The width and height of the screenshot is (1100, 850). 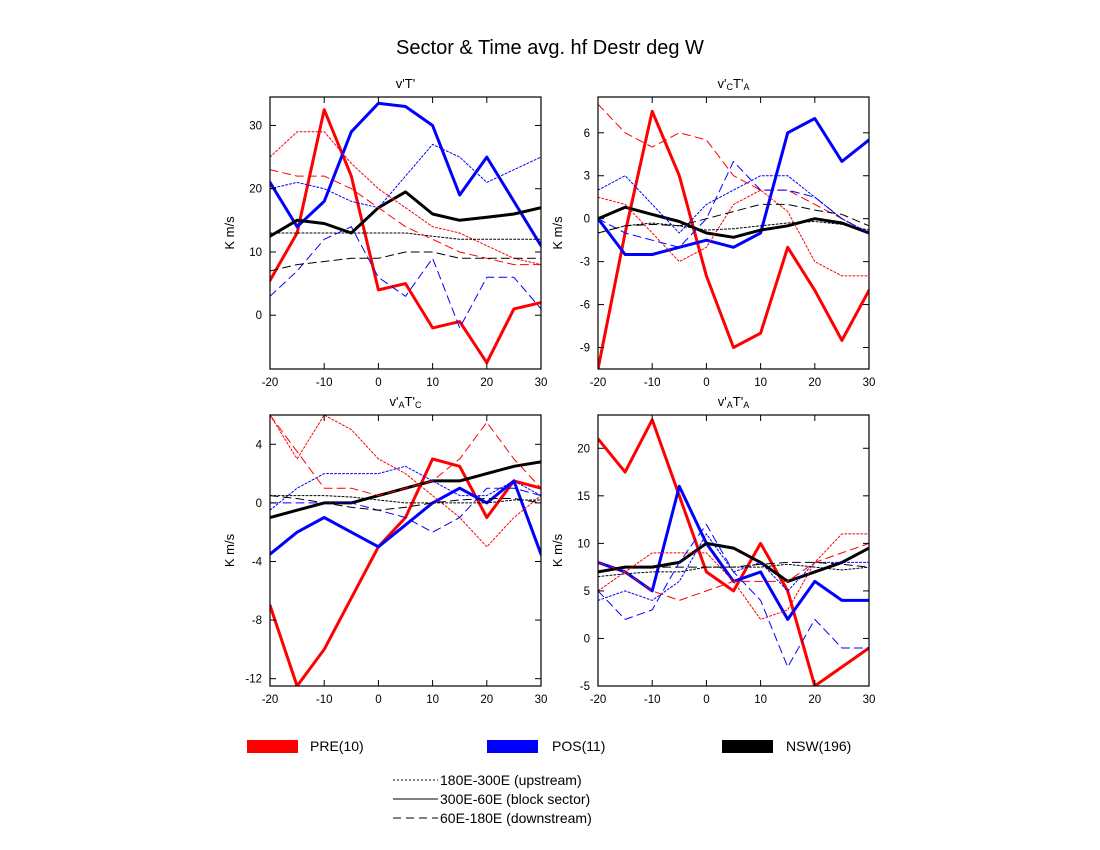 What do you see at coordinates (516, 818) in the screenshot?
I see `legend-style-label: 60E-180E (downstream)` at bounding box center [516, 818].